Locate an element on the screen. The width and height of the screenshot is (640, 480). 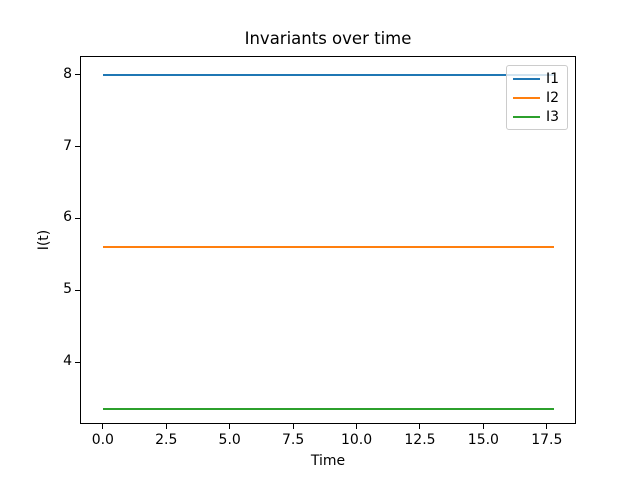
legend-line-sample-I1 is located at coordinates (526, 78).